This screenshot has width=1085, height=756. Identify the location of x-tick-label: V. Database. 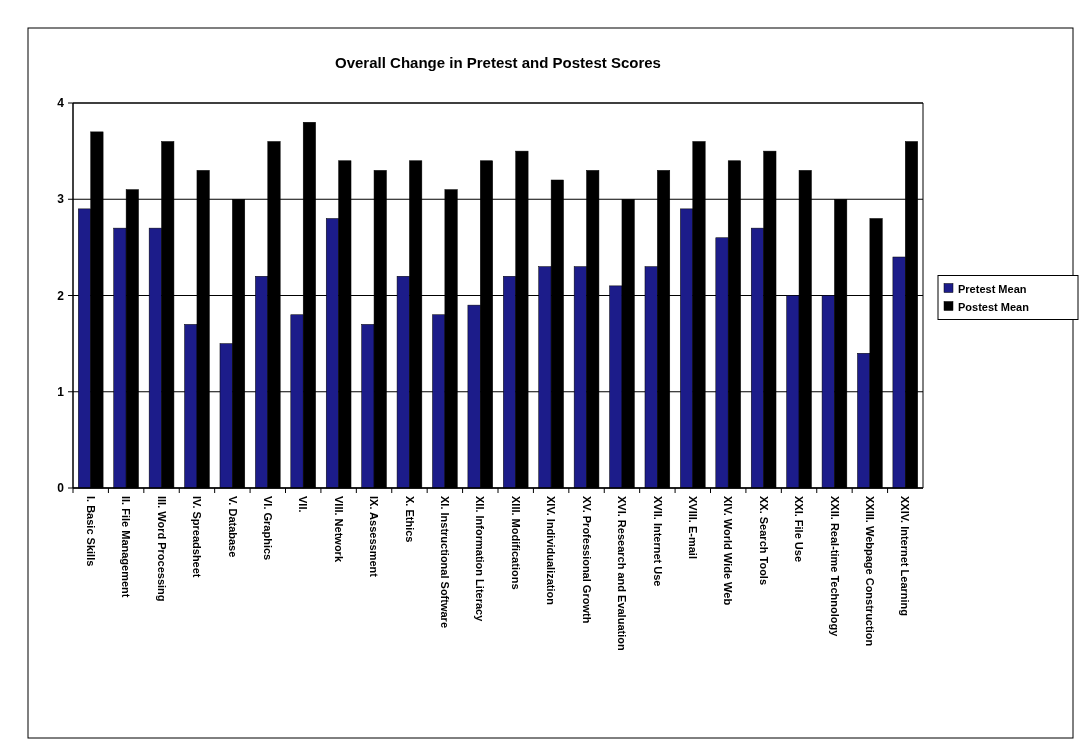
(232, 527).